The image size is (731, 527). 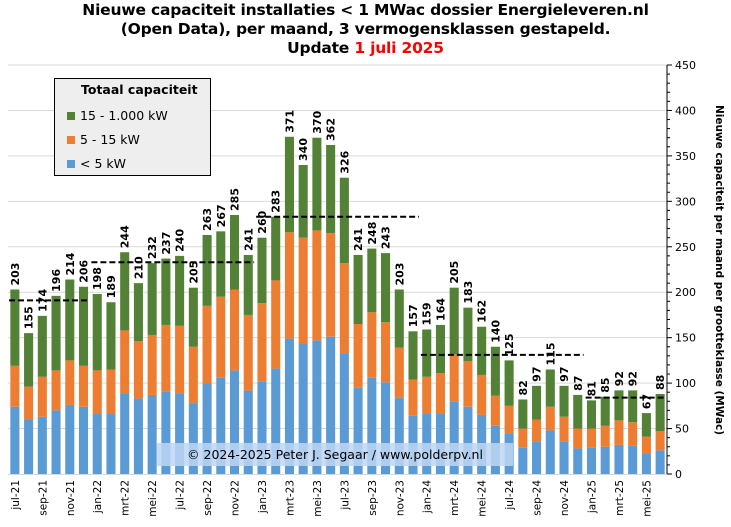 I want to click on x-tick-label: nov-22, so click(x=236, y=498).